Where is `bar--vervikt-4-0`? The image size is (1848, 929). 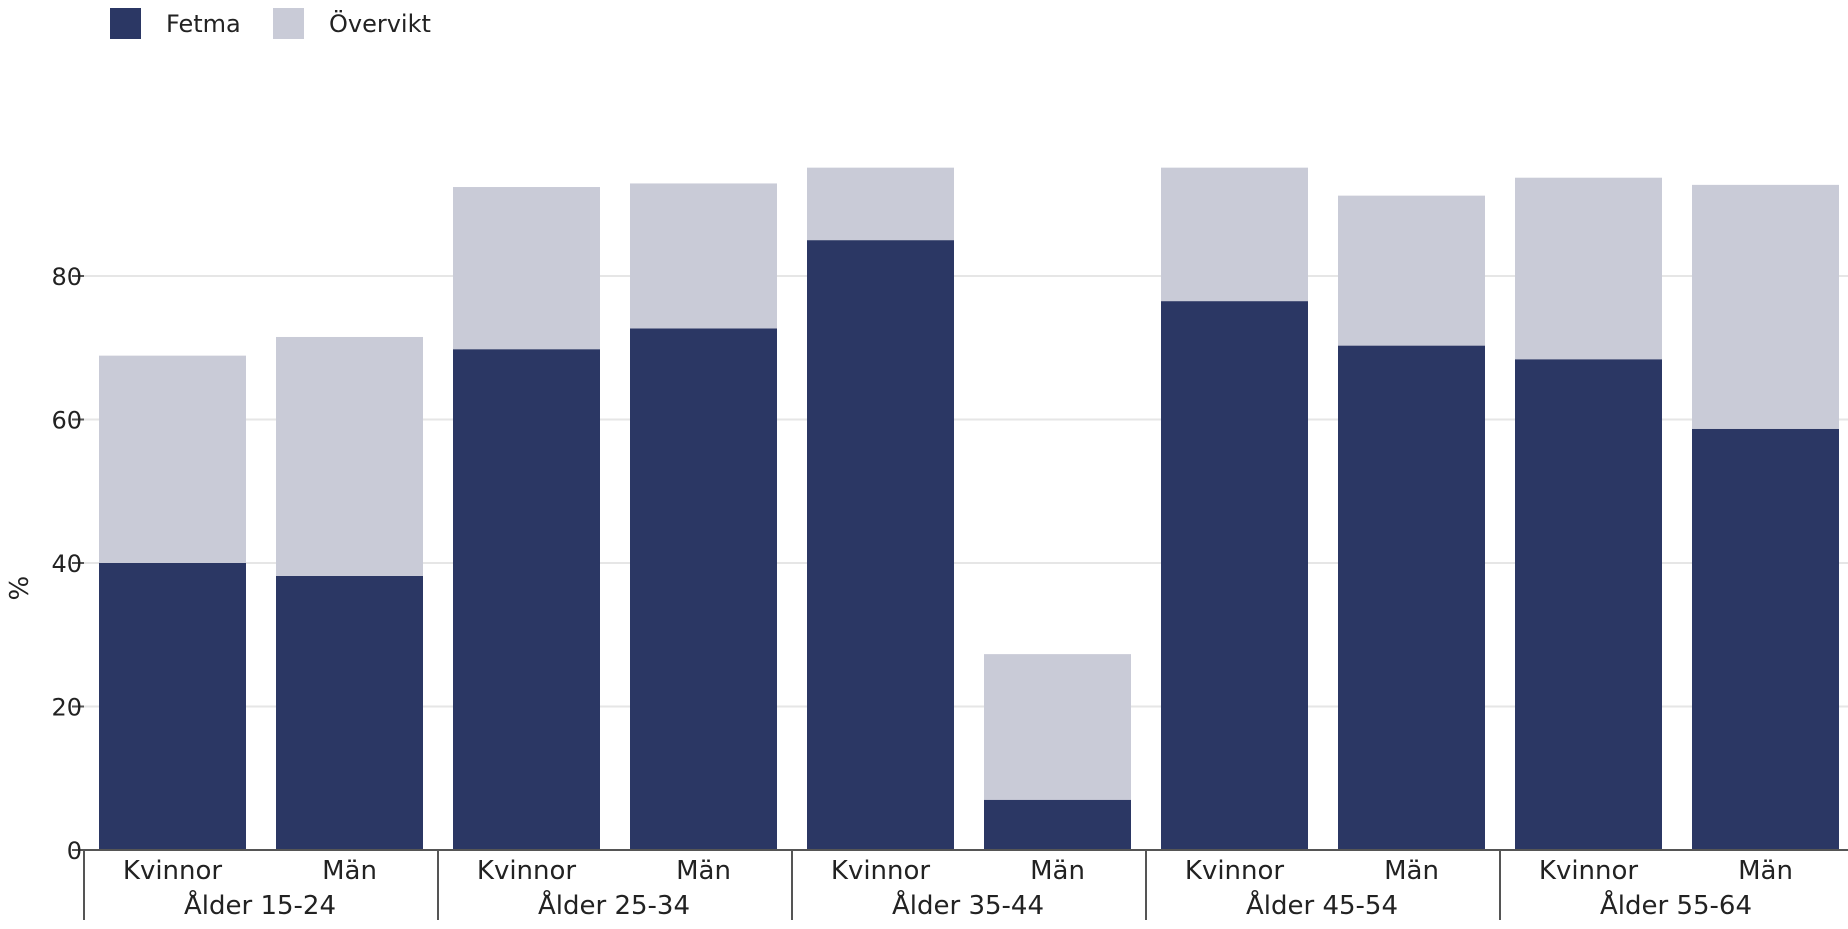 bar--vervikt-4-0 is located at coordinates (1588, 268).